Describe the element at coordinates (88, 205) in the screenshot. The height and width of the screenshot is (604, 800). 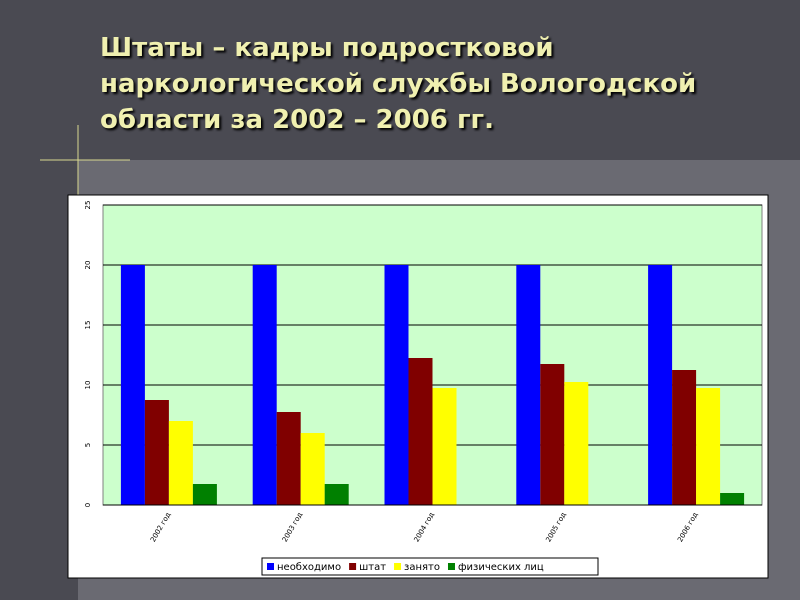
I see `y-tick-label: 25` at that location.